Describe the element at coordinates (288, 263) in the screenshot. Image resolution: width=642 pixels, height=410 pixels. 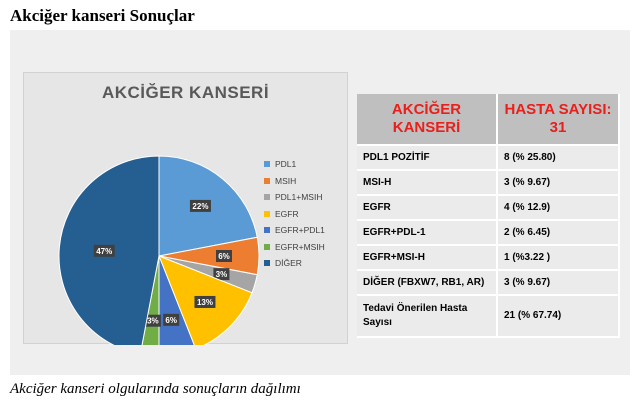
I see `legend-label: DİĞER` at that location.